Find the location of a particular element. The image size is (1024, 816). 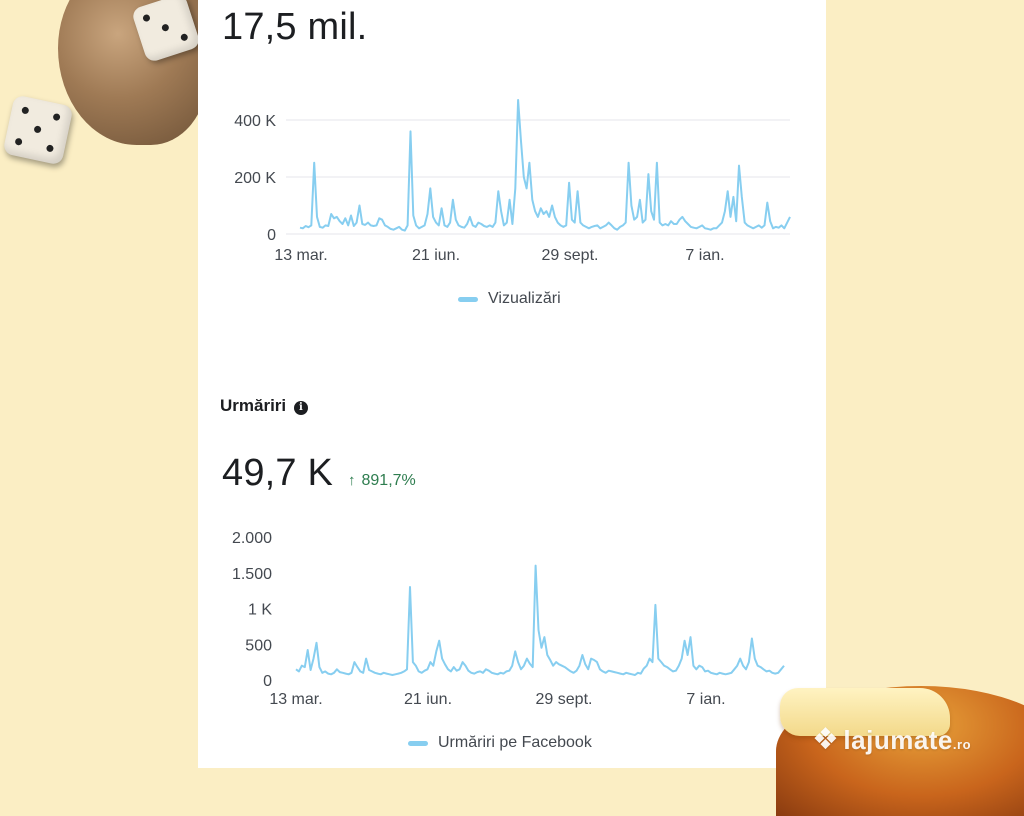

watermark-logo: ❖ lajumate.ro is located at coordinates (891, 739).